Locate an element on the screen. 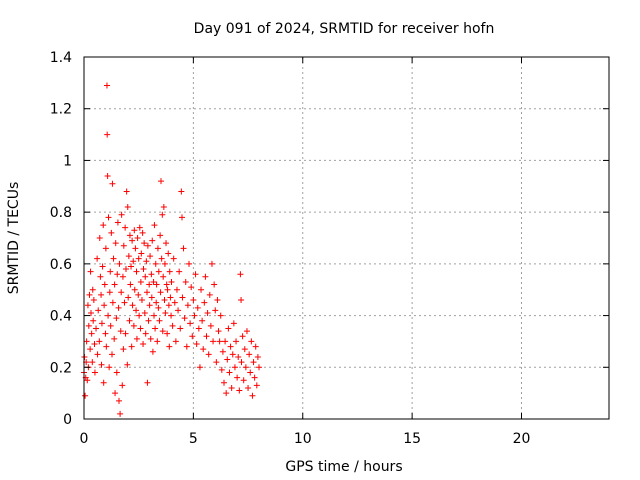  y-tick-label: 0.4 is located at coordinates (61, 317).